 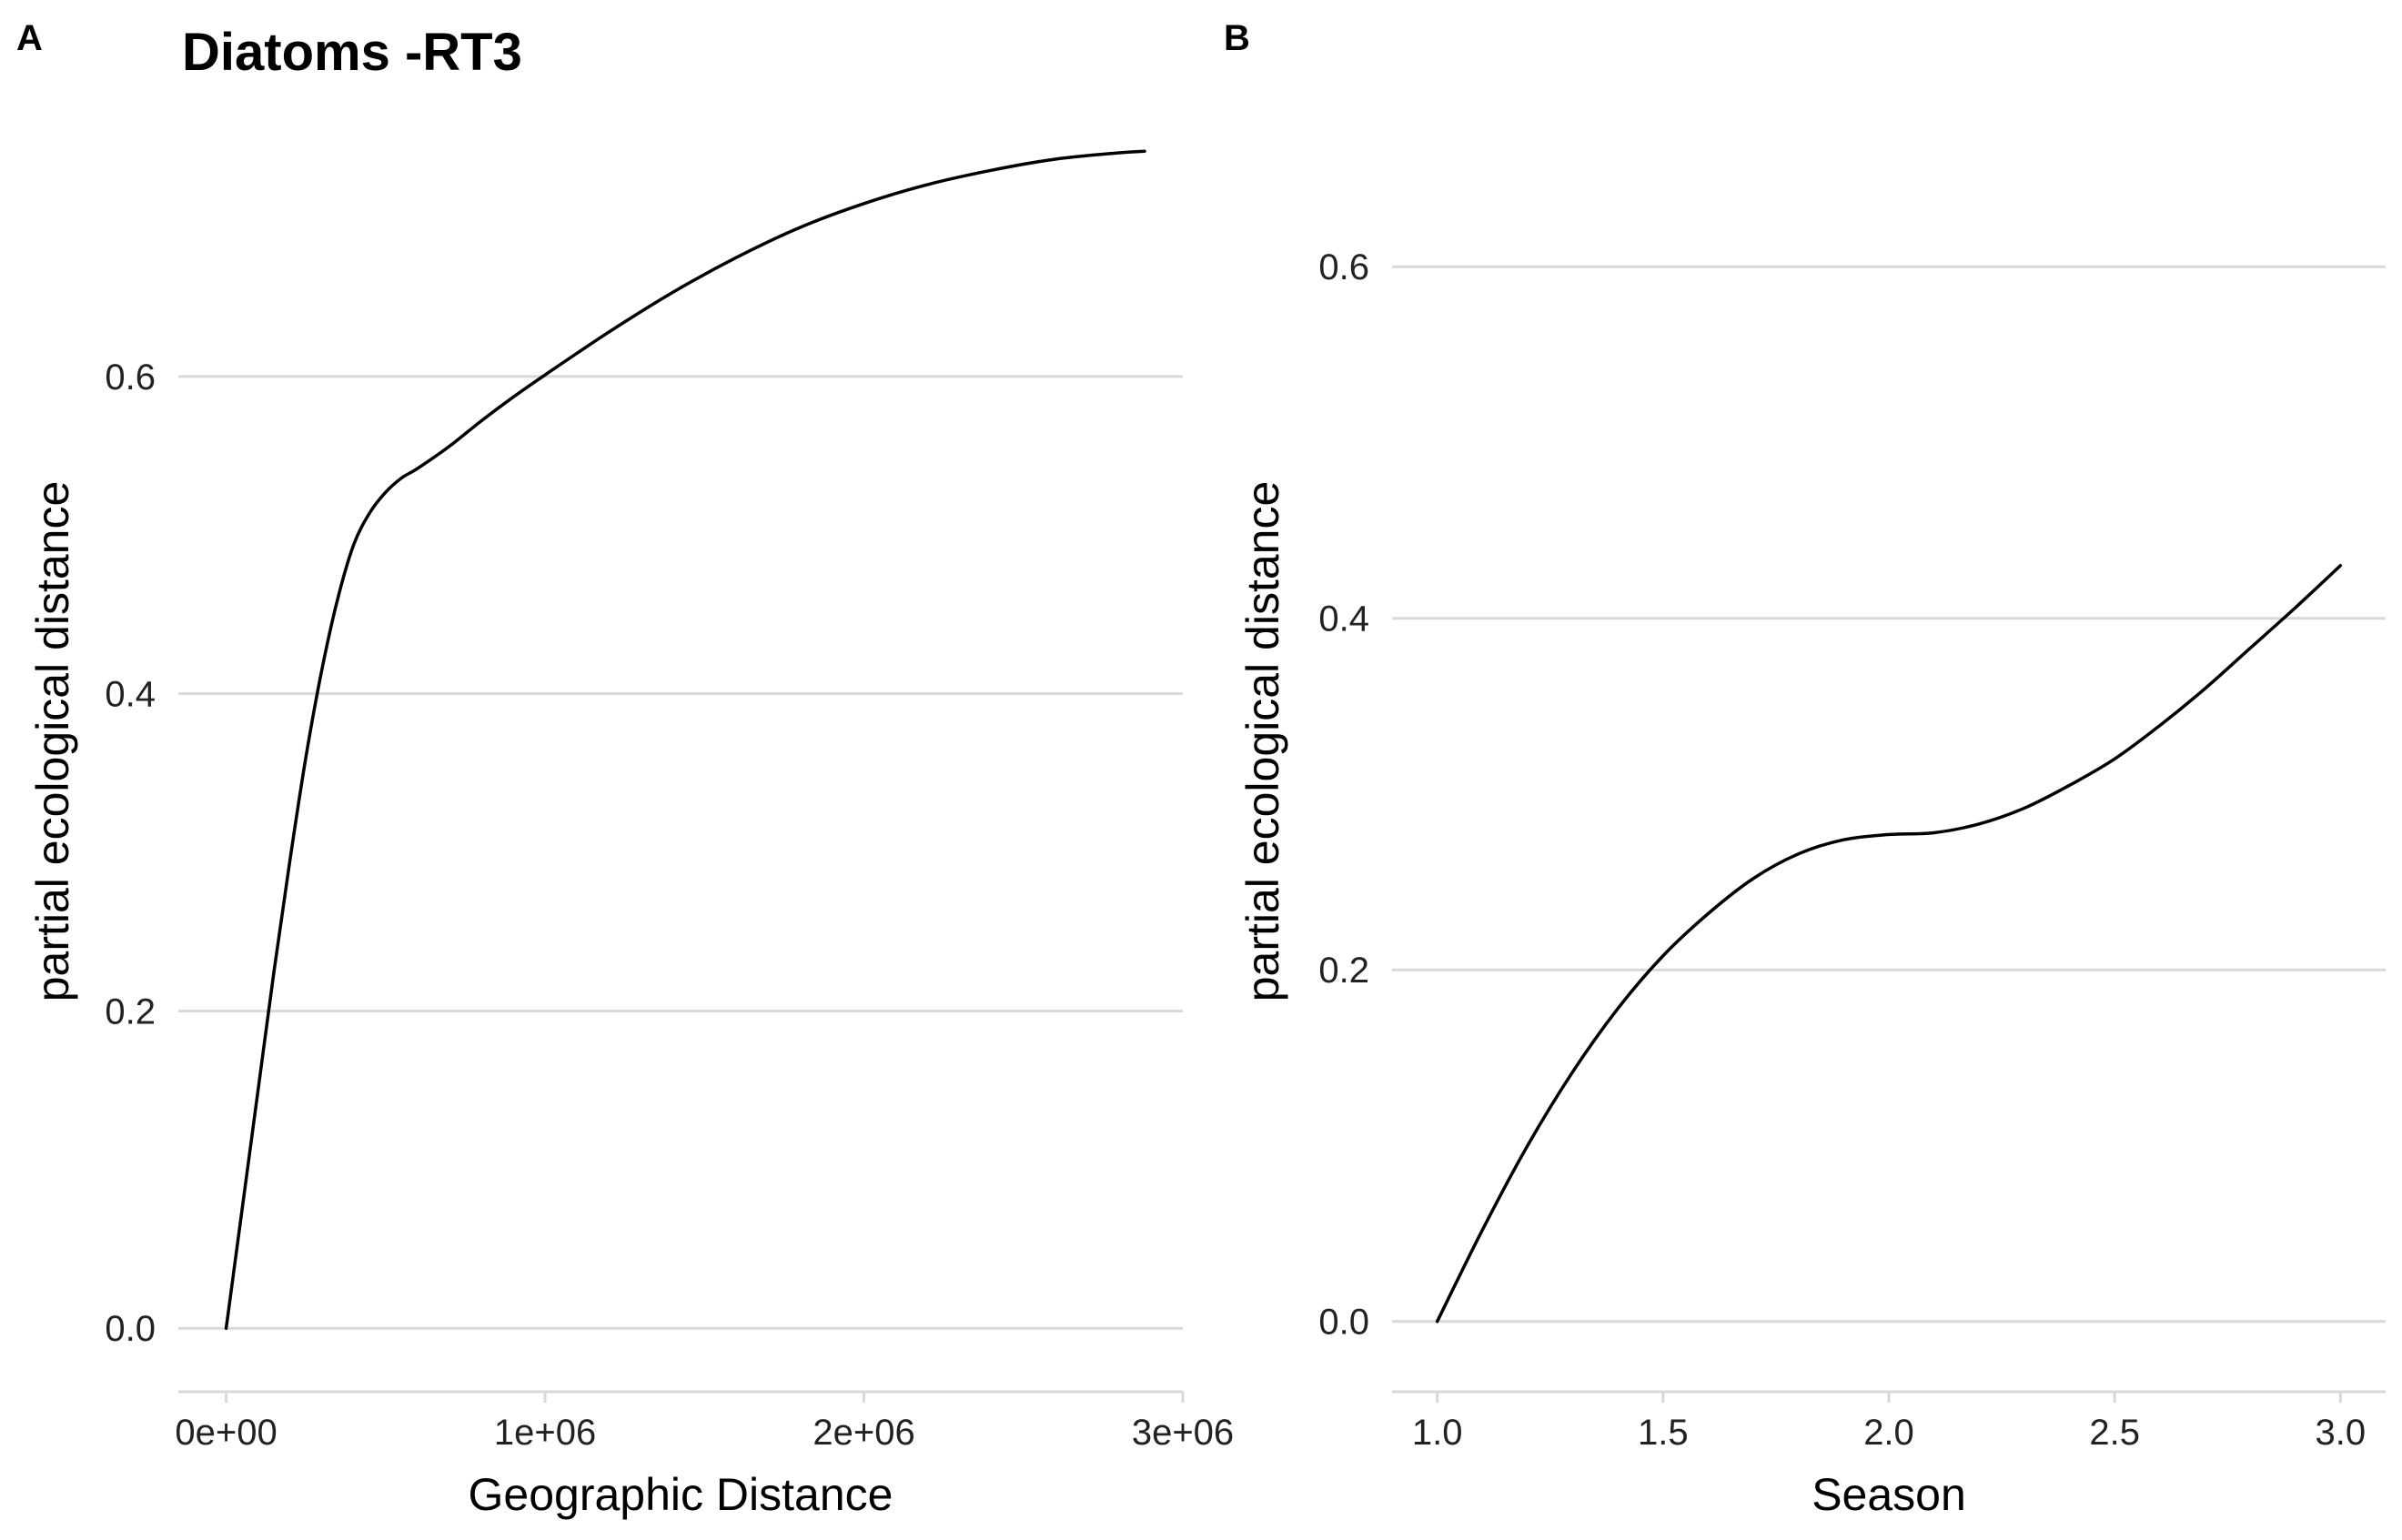 What do you see at coordinates (1183, 1433) in the screenshot?
I see `x-tick-label: 3e+06` at bounding box center [1183, 1433].